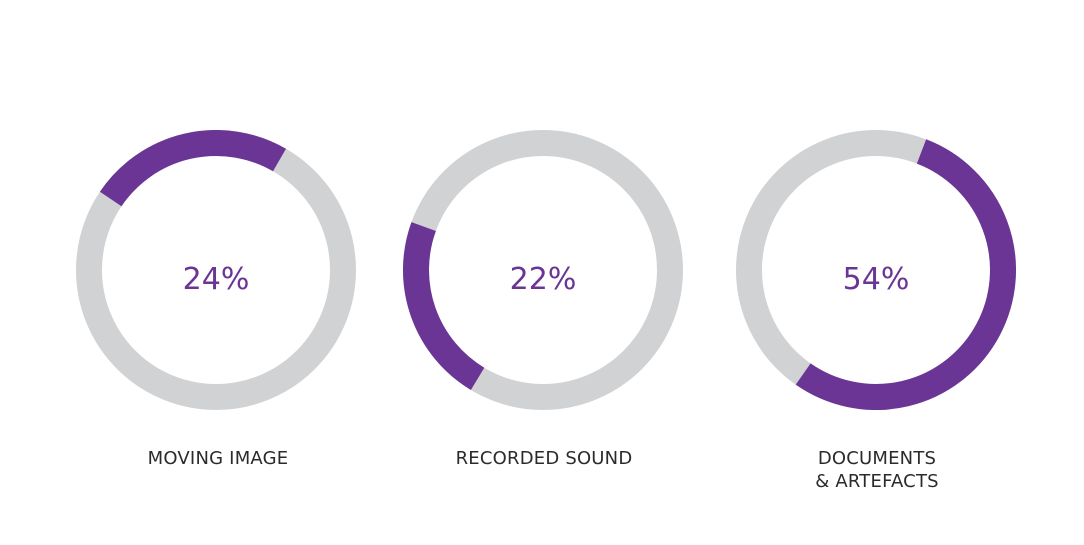  I want to click on label-line: & ARTEFACTS, so click(877, 481).